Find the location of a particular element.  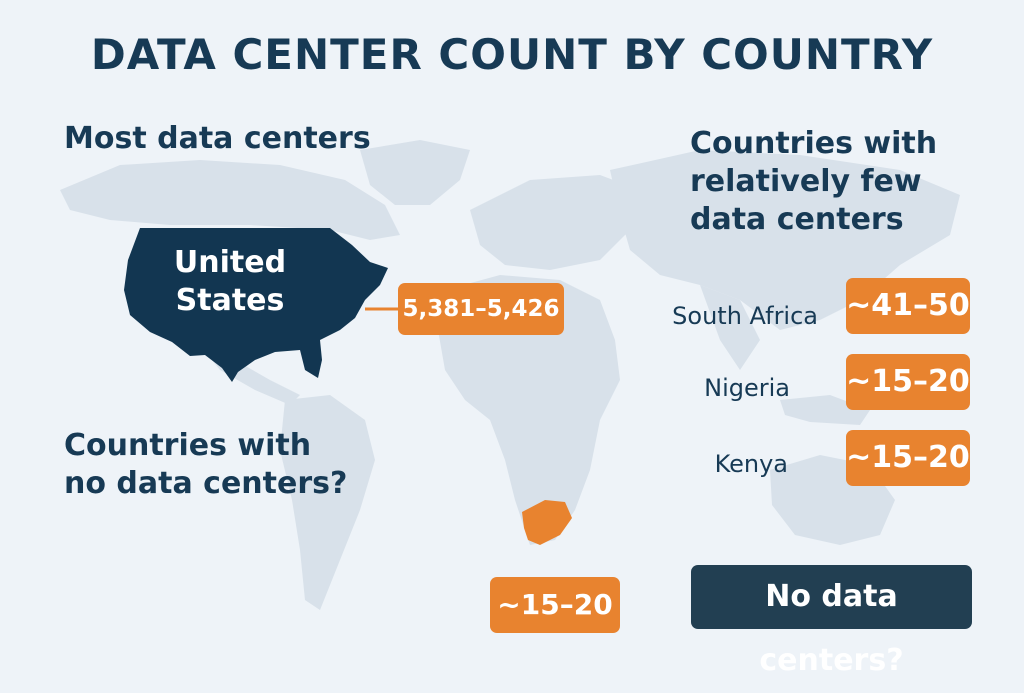

united-states-label: United States is located at coordinates (230, 282).